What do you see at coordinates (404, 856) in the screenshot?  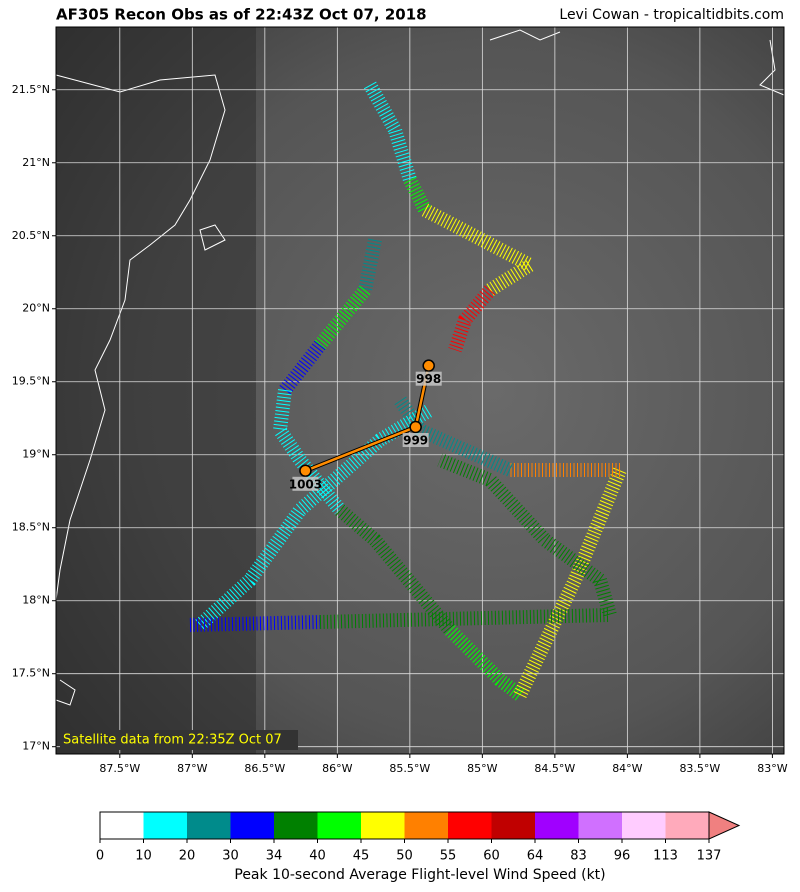 I see `colorbar-tick-label: 50` at bounding box center [404, 856].